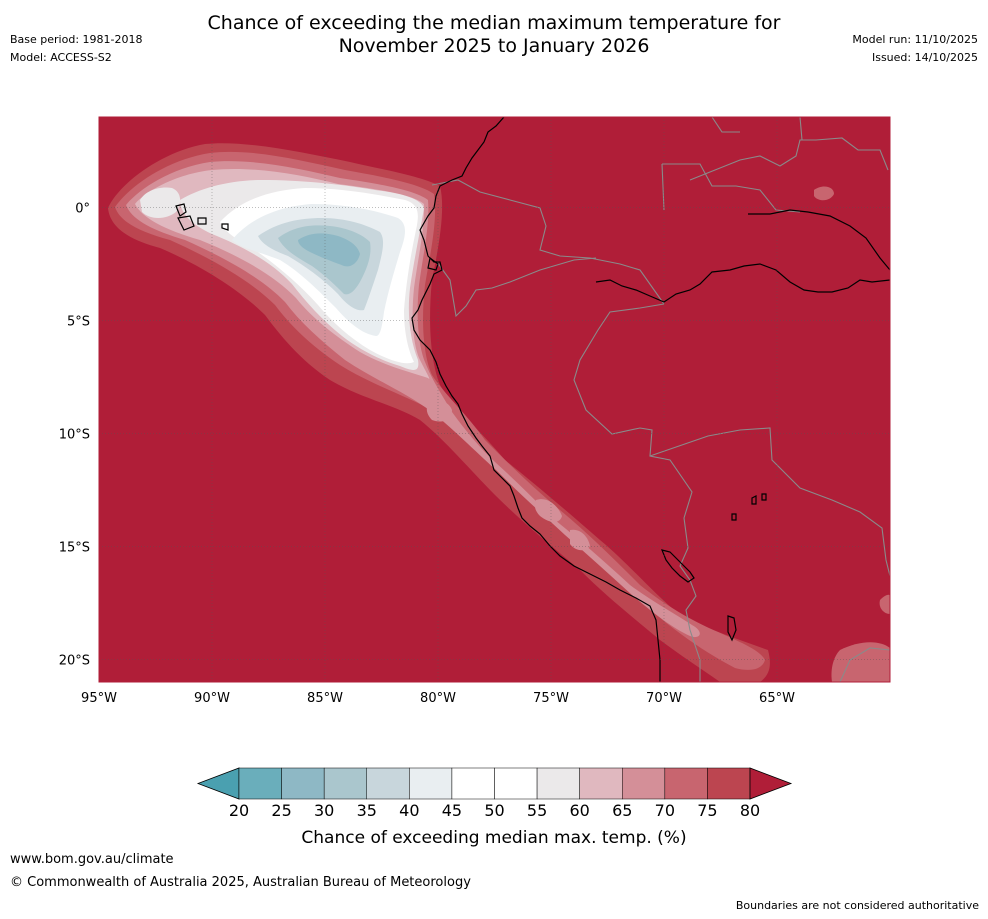 This screenshot has height=919, width=988. Describe the element at coordinates (742, 283) in the screenshot. I see `river-amazon` at that location.